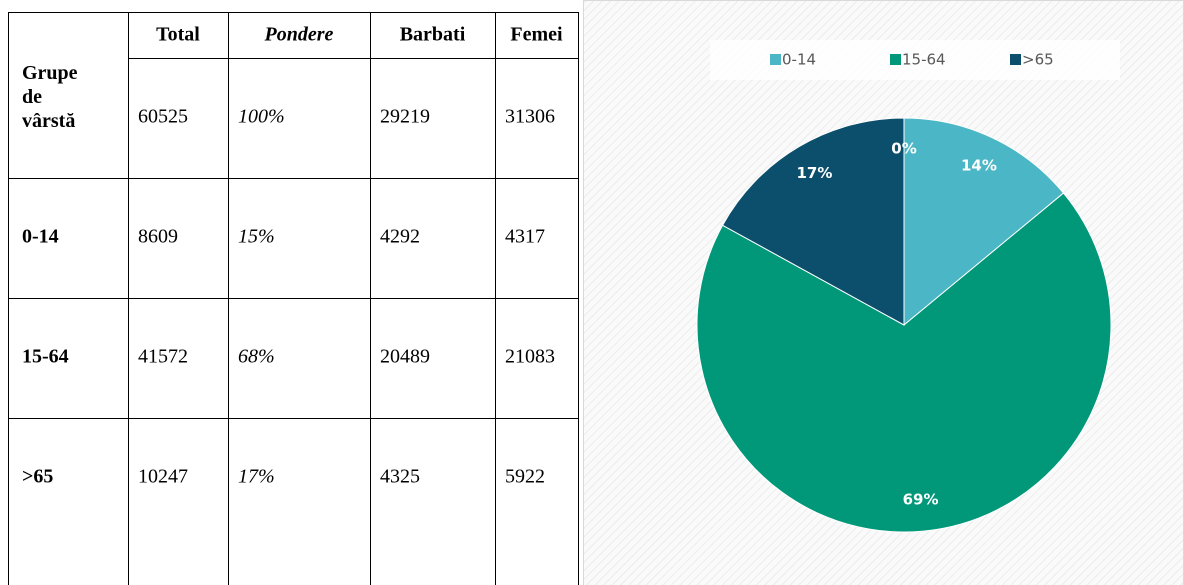 The image size is (1184, 585). What do you see at coordinates (979, 165) in the screenshot?
I see `data-label: 14%` at bounding box center [979, 165].